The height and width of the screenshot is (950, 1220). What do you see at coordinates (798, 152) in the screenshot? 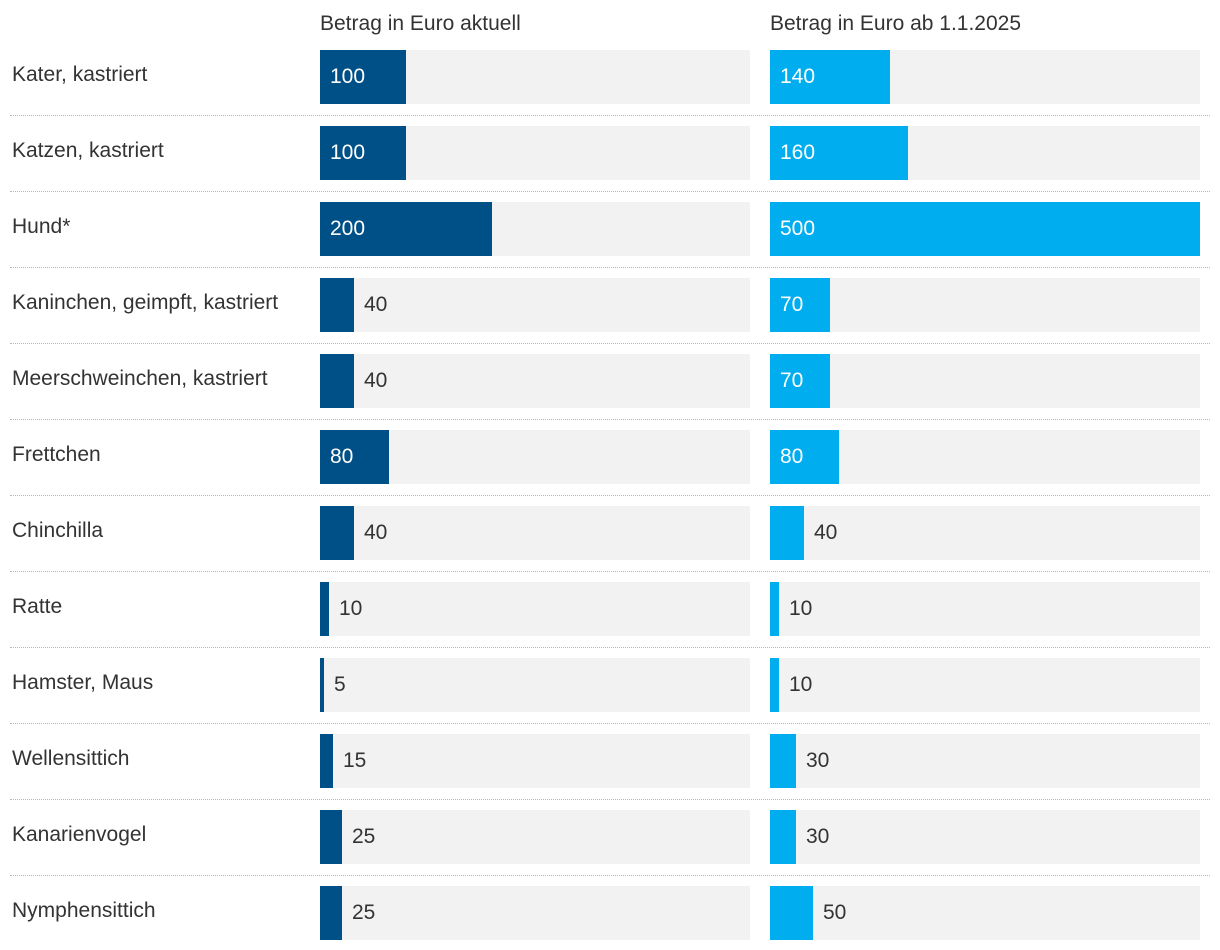
I see `bar-value-label: 160` at bounding box center [798, 152].